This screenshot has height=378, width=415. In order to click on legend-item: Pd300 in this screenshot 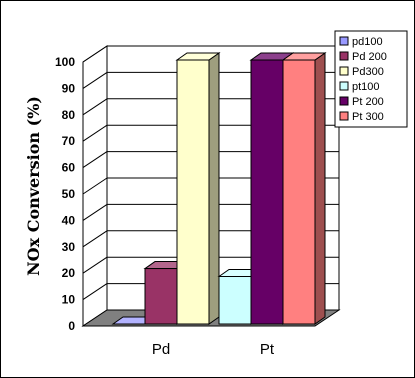, I will do `click(361, 72)`.